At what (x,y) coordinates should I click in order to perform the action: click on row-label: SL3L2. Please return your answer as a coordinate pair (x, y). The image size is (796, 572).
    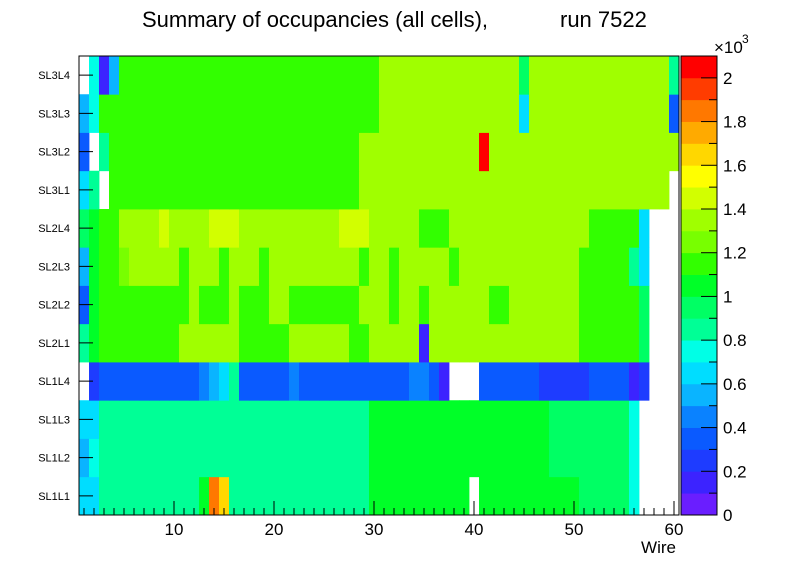
    Looking at the image, I should click on (54, 153).